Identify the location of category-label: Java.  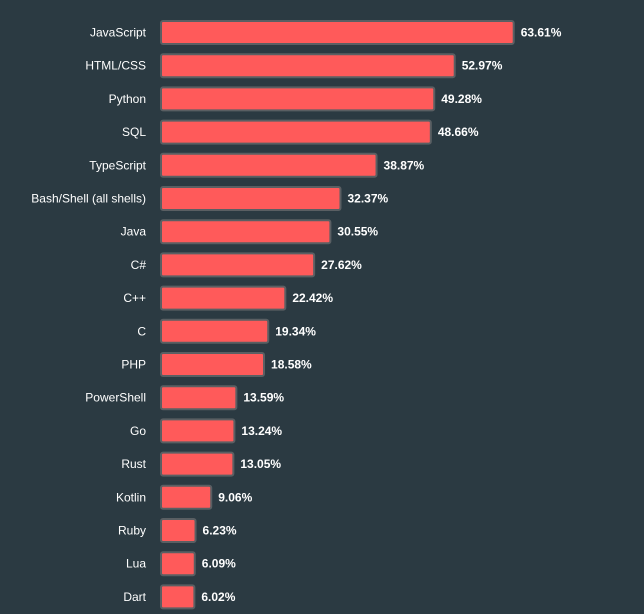
(134, 232).